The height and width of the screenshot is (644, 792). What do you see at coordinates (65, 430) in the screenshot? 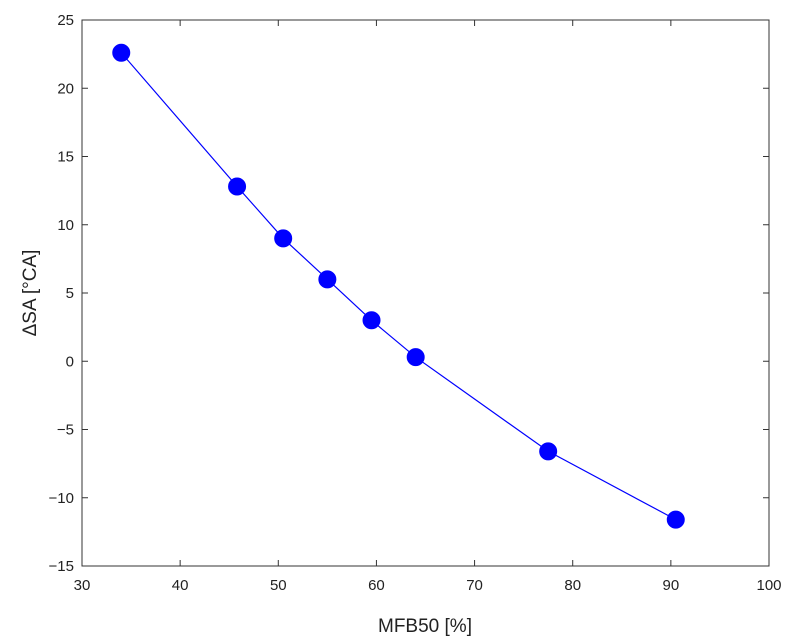
I see `y-tick-label: −5` at bounding box center [65, 430].